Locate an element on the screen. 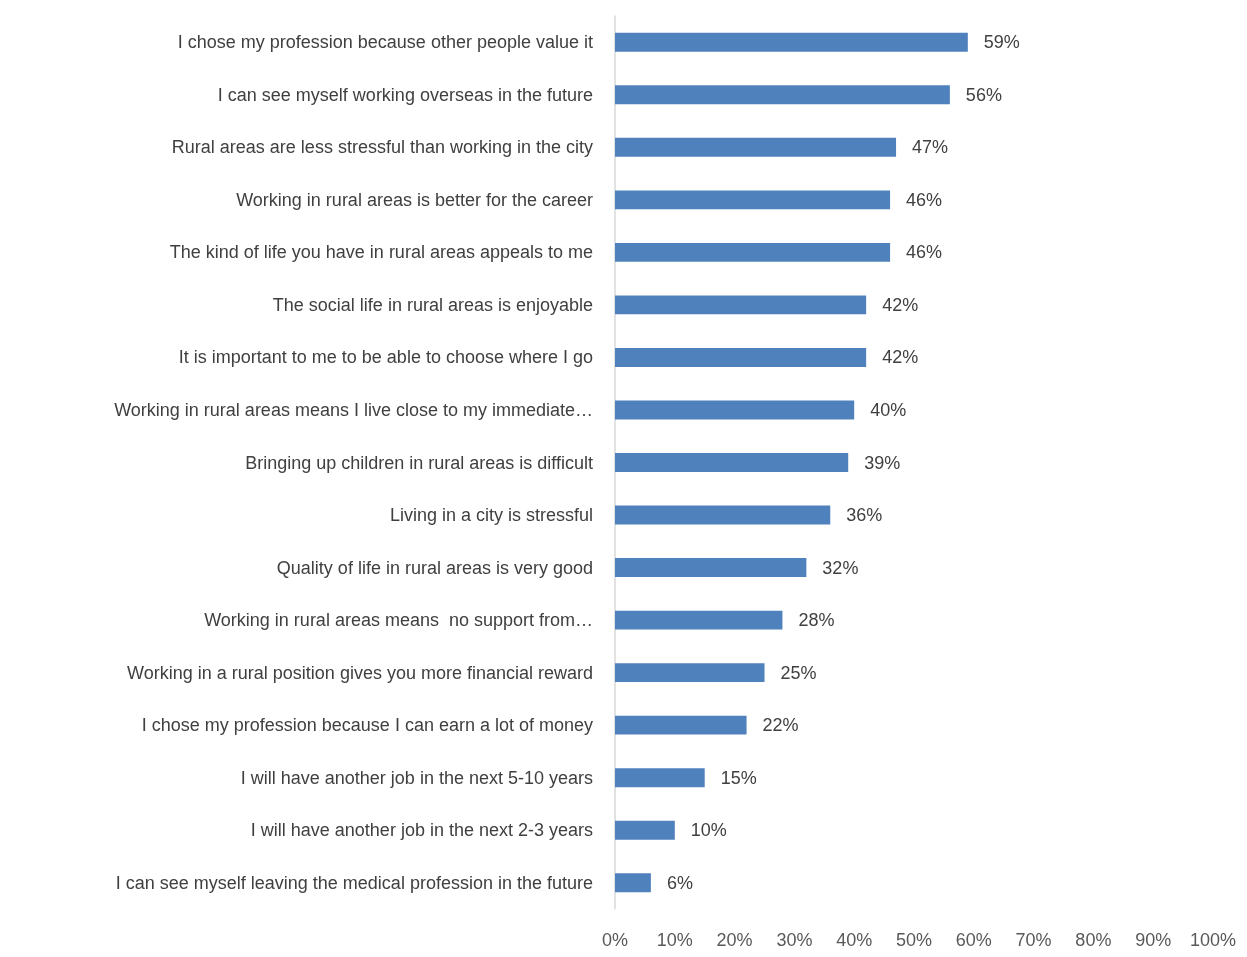  y-tick-label: I chose my profession because other people value it is located at coordinates (385, 42).